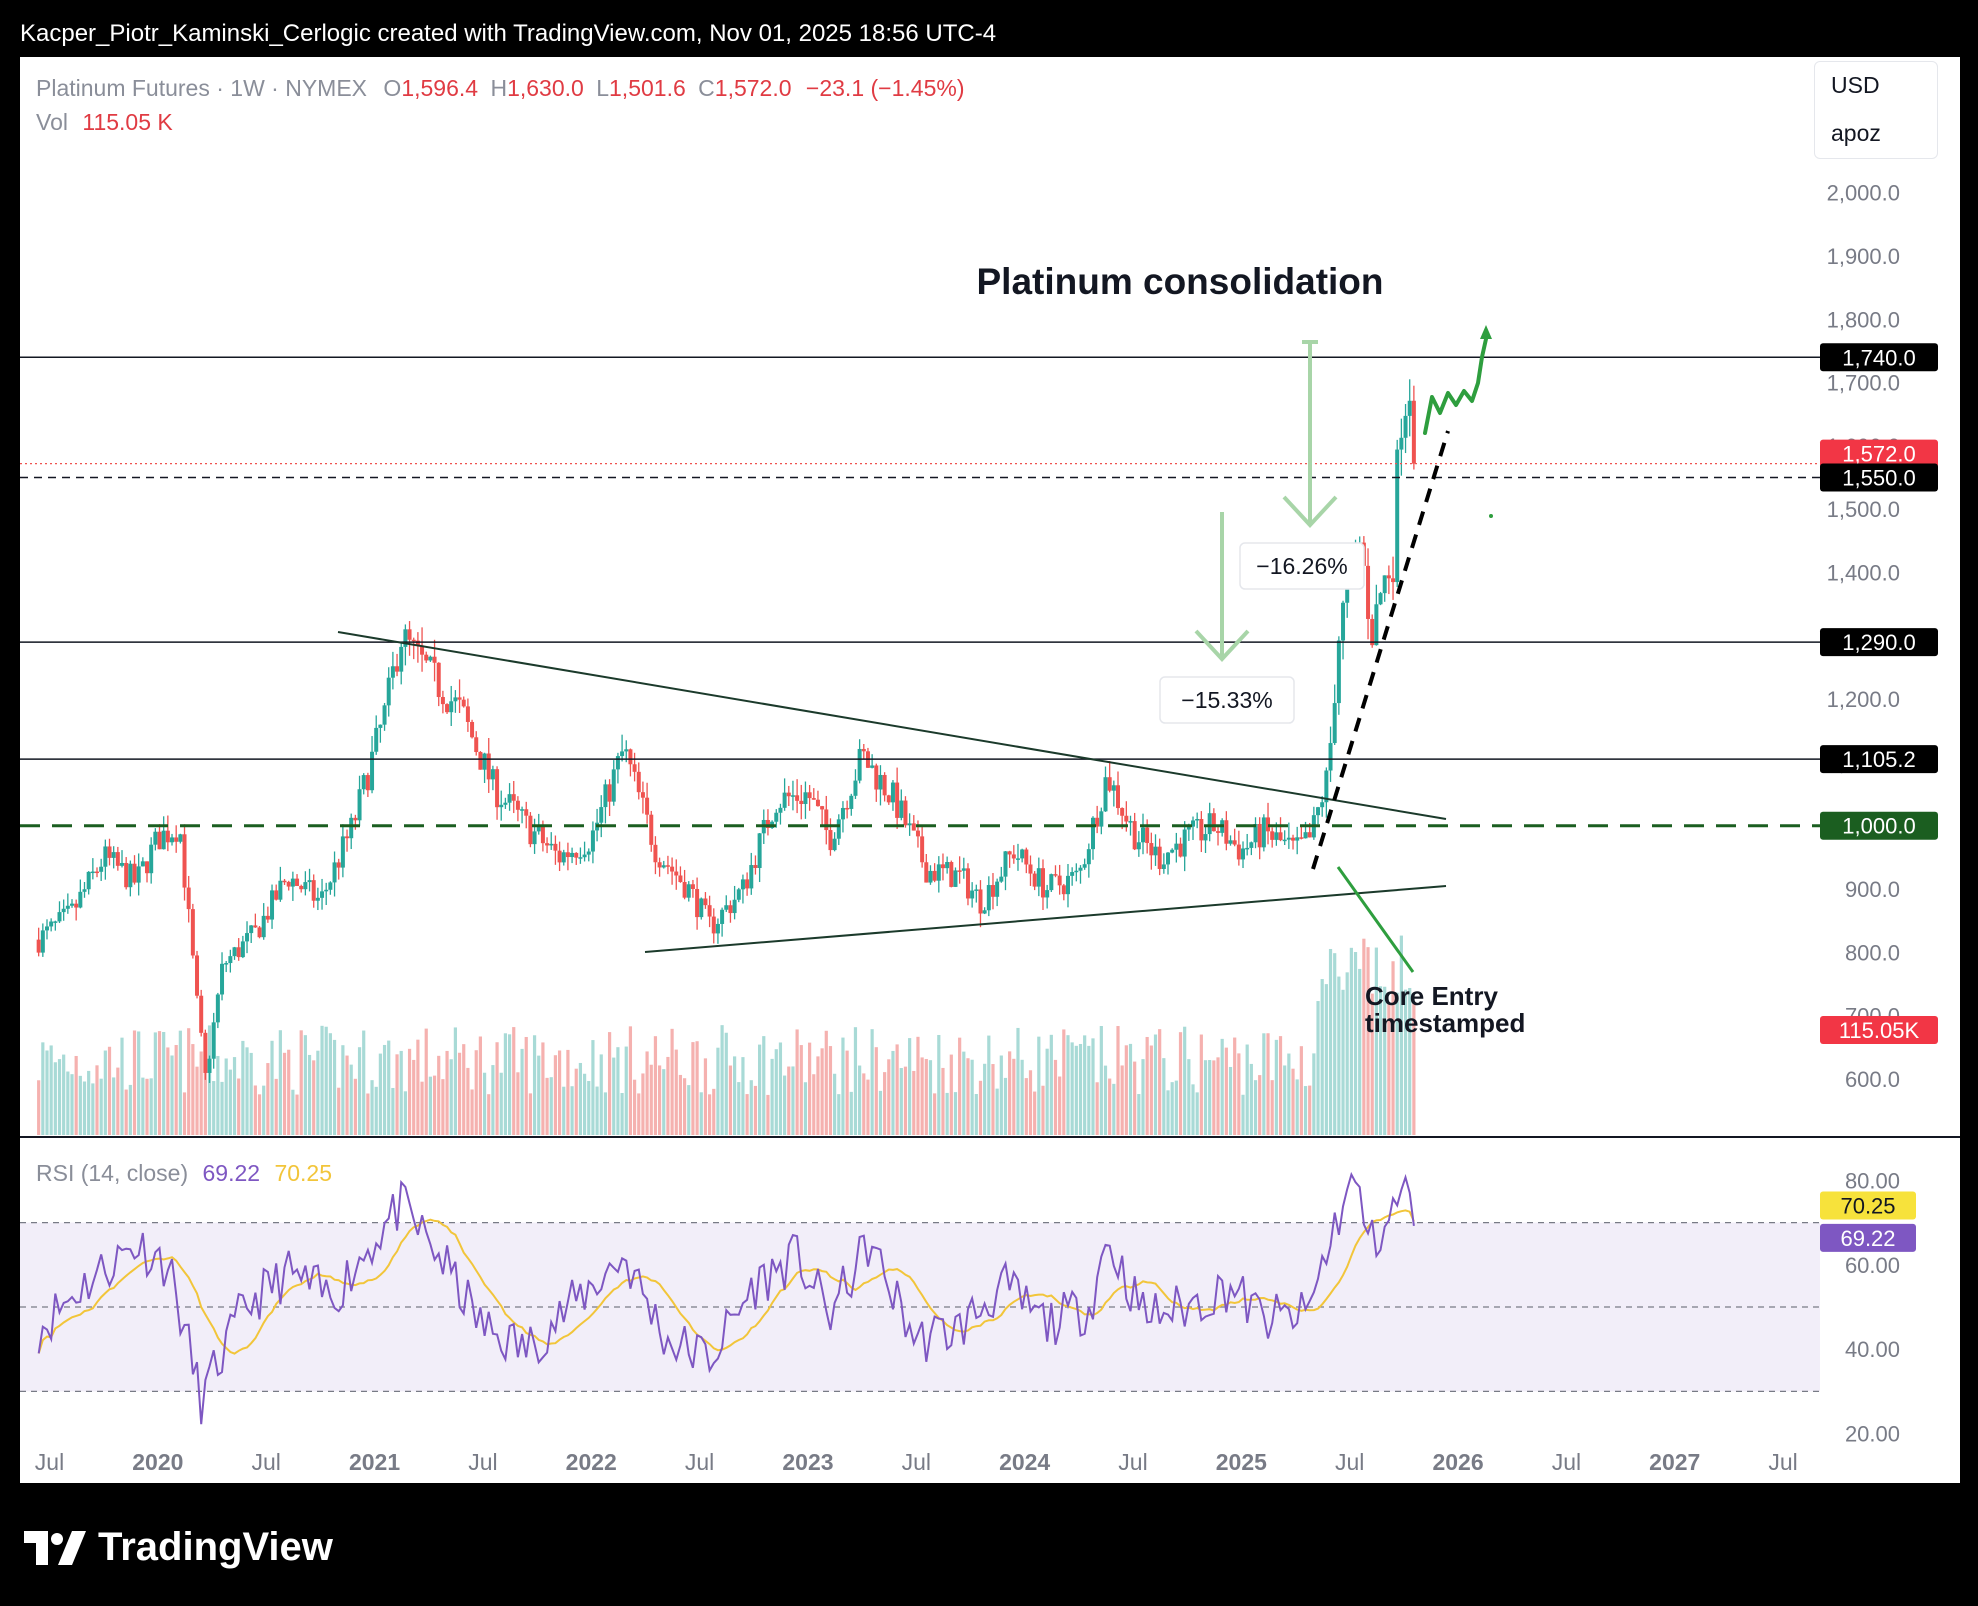 The height and width of the screenshot is (1606, 1978). What do you see at coordinates (1455, 386) in the screenshot?
I see `projected-price-path` at bounding box center [1455, 386].